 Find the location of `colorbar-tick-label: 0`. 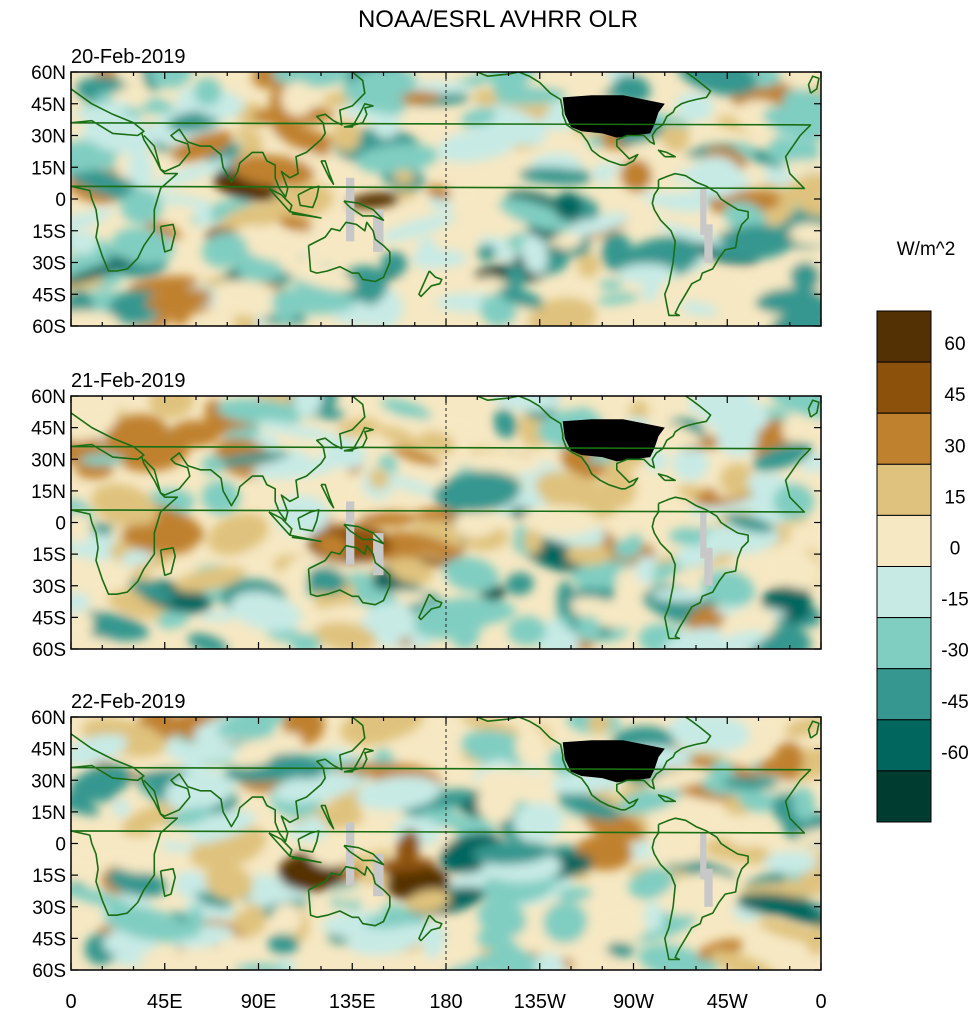

colorbar-tick-label: 0 is located at coordinates (955, 549).